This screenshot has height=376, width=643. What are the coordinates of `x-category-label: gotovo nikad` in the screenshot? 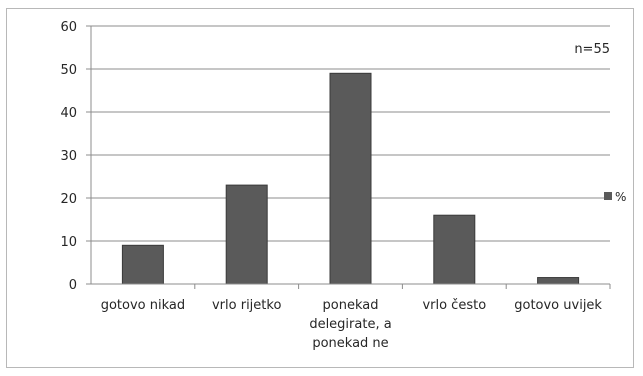 It's located at (143, 305).